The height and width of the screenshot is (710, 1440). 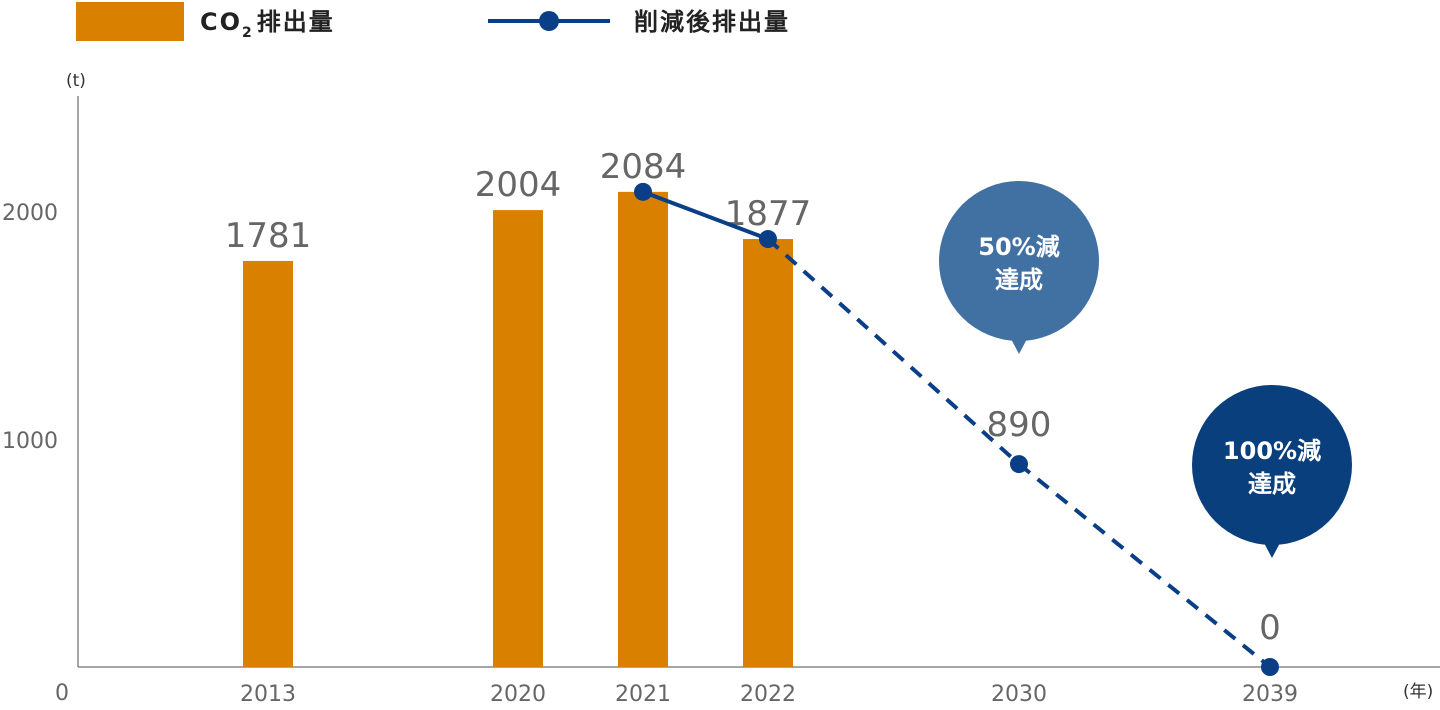 I want to click on x-tick-label: 2030, so click(x=1019, y=694).